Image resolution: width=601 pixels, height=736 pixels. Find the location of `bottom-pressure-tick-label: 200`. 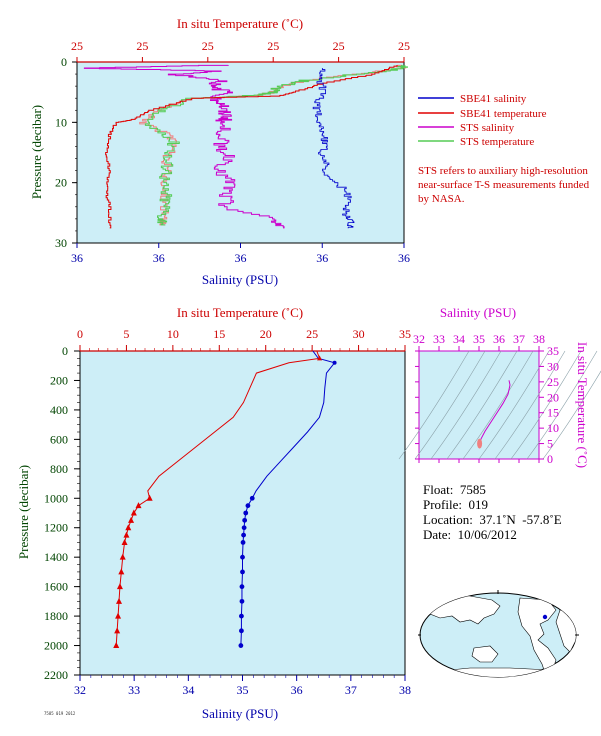

bottom-pressure-tick-label: 200 is located at coordinates (59, 380).